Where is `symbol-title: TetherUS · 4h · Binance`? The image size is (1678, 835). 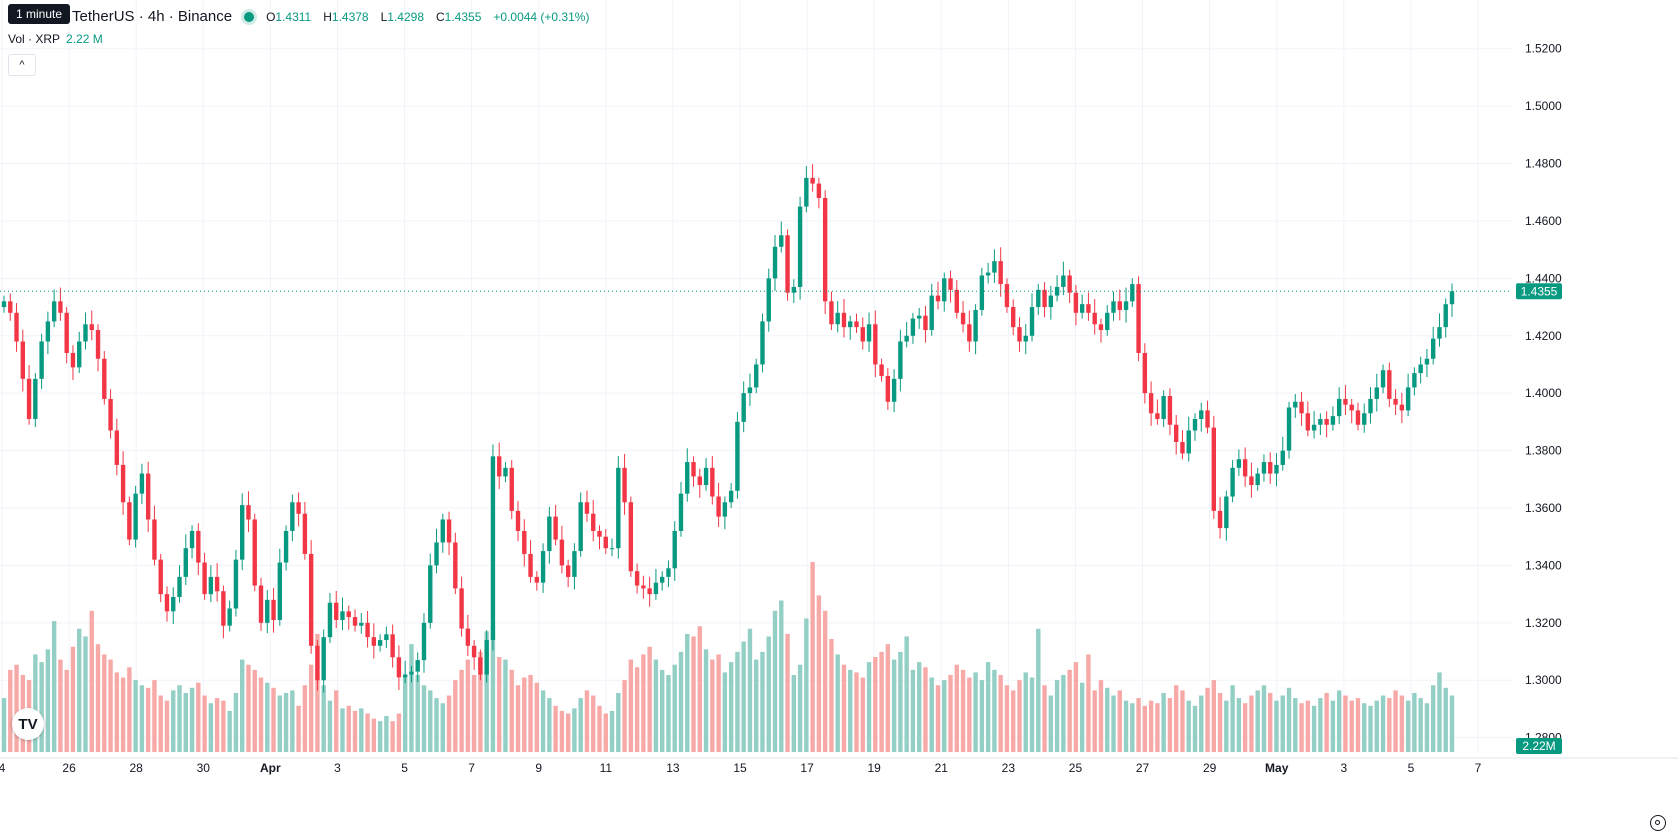 symbol-title: TetherUS · 4h · Binance is located at coordinates (152, 16).